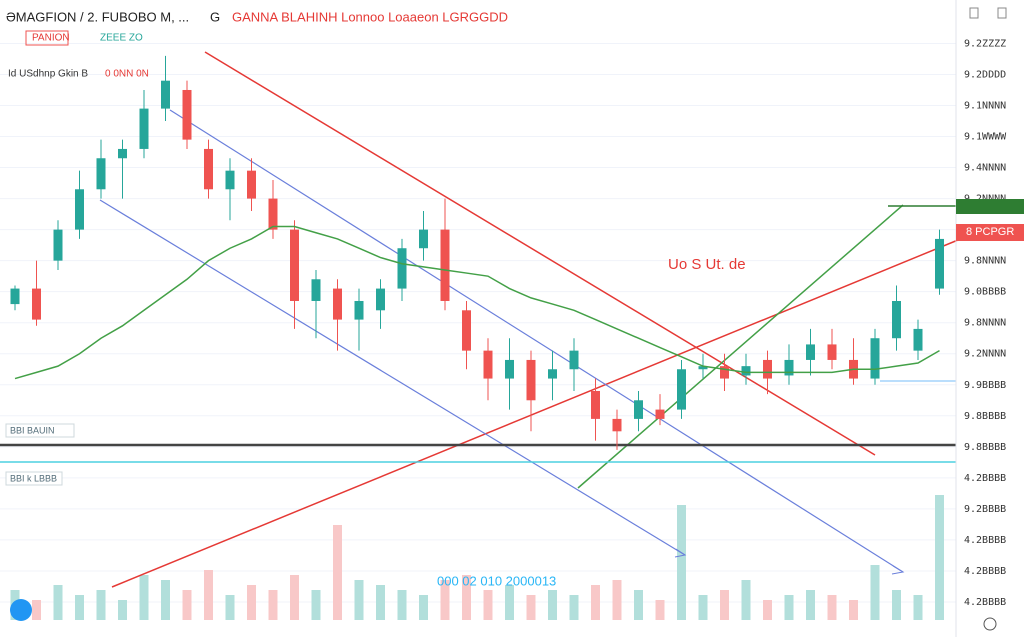  Describe the element at coordinates (985, 509) in the screenshot. I see `y-tick-label: 9.2BBBB` at that location.